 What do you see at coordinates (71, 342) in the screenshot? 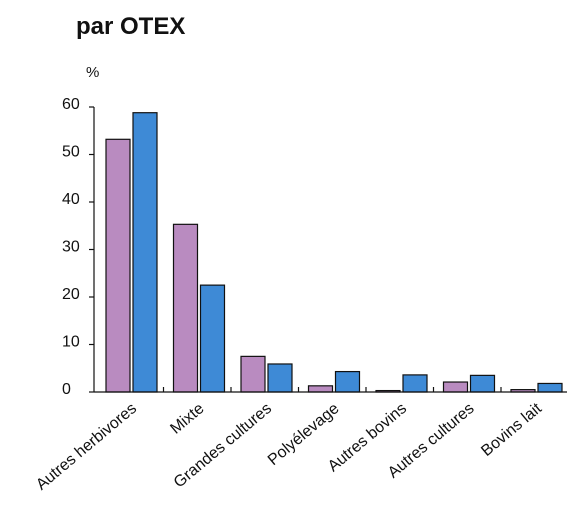
I see `y-tick-label: 10` at bounding box center [71, 342].